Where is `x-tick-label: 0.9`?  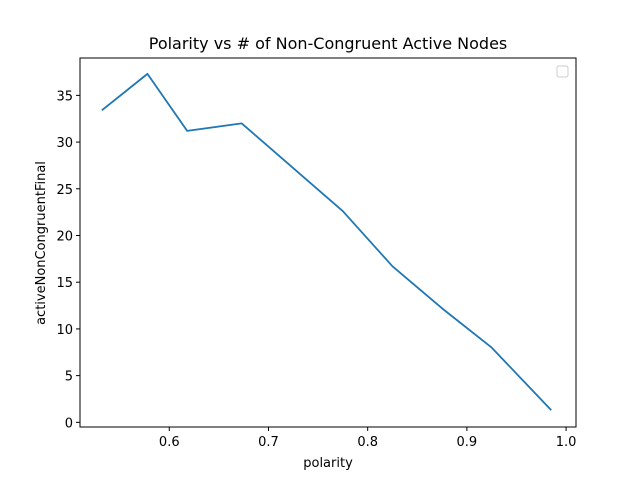 x-tick-label: 0.9 is located at coordinates (467, 442).